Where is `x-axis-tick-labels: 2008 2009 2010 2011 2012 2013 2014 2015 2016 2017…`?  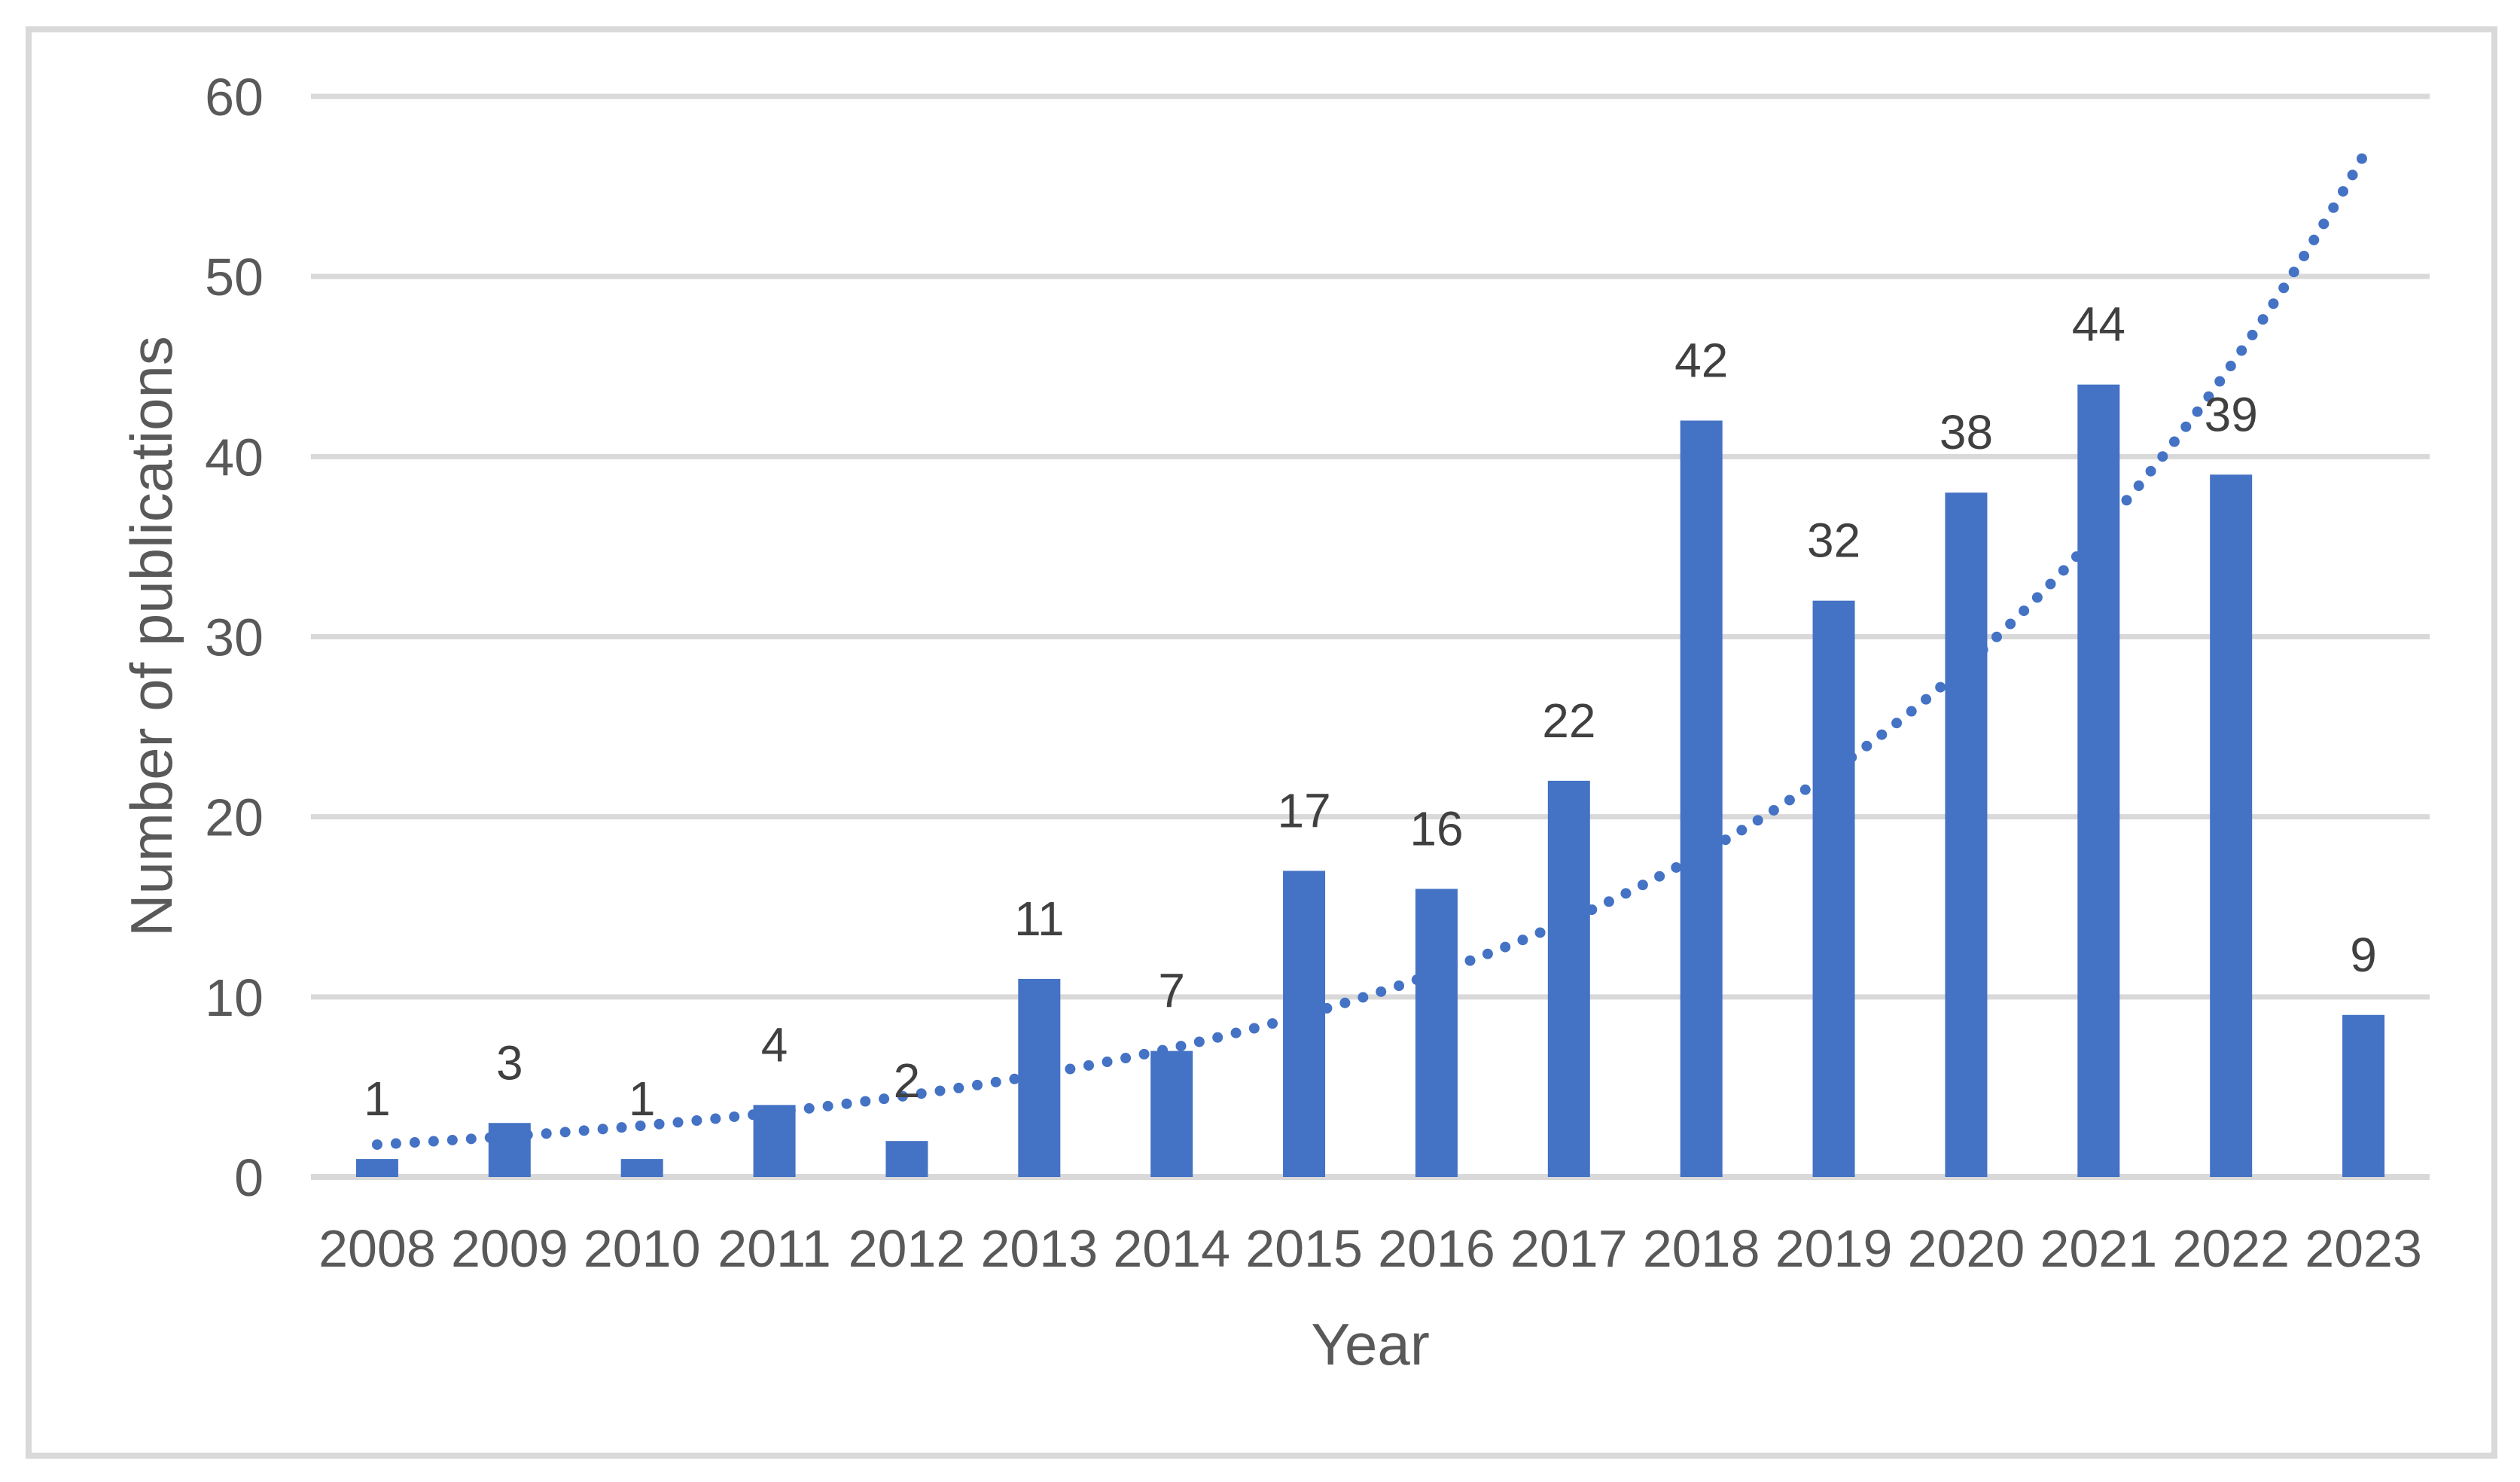 x-axis-tick-labels: 2008 2009 2010 2011 2012 2013 2014 2015 2016 2017… is located at coordinates (1370, 1249).